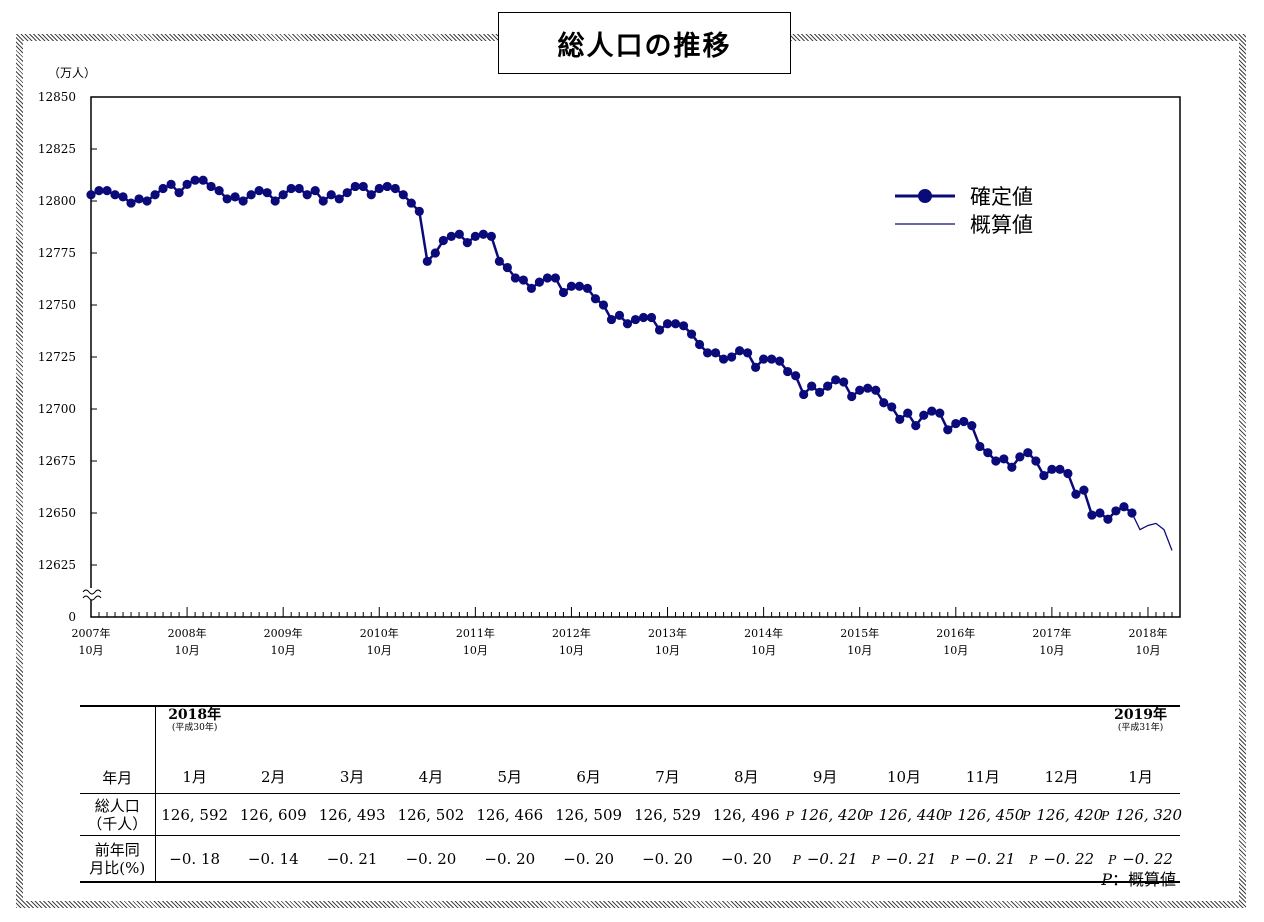 This screenshot has height=922, width=1264. What do you see at coordinates (667, 750) in the screenshot?
I see `month-cell: 7月` at bounding box center [667, 750].